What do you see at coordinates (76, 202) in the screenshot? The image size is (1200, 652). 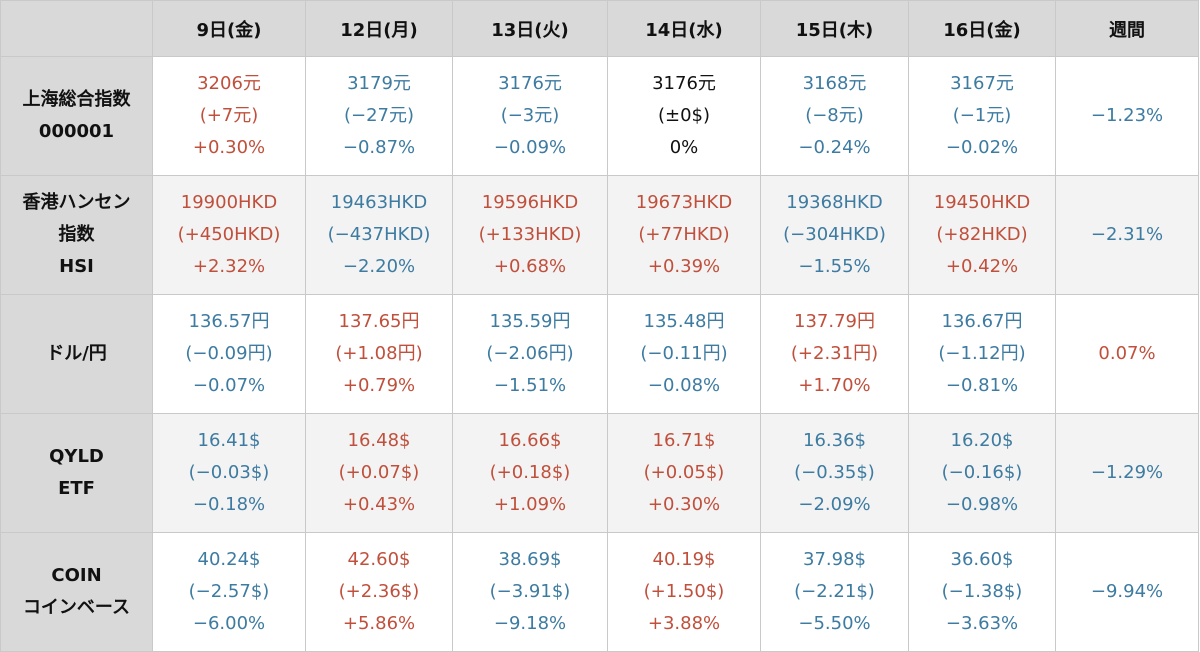 I see `row-label-line: 香港ハンセン` at bounding box center [76, 202].